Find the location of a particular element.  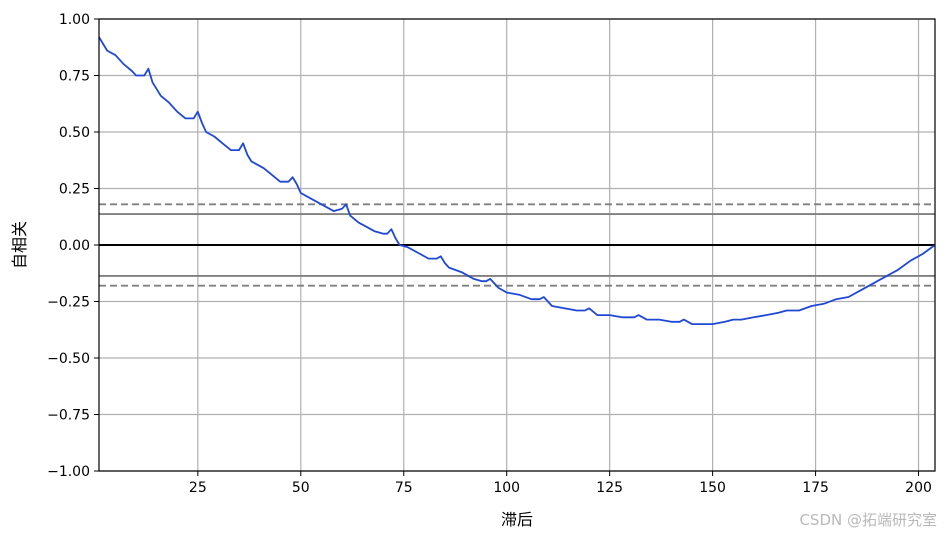

y-tick-label: 1.00 is located at coordinates (74, 20).